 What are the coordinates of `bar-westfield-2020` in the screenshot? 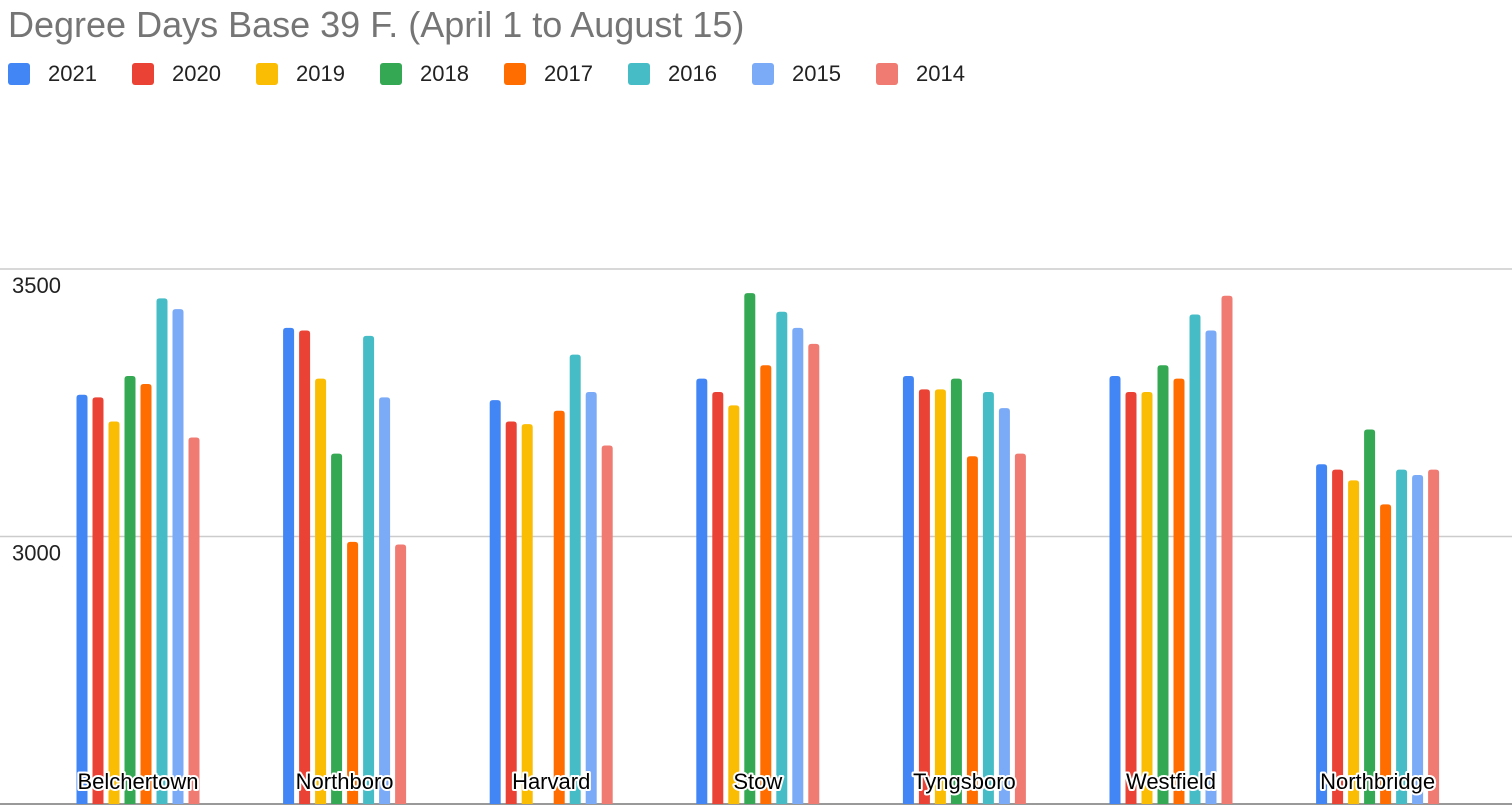 It's located at (1131, 598).